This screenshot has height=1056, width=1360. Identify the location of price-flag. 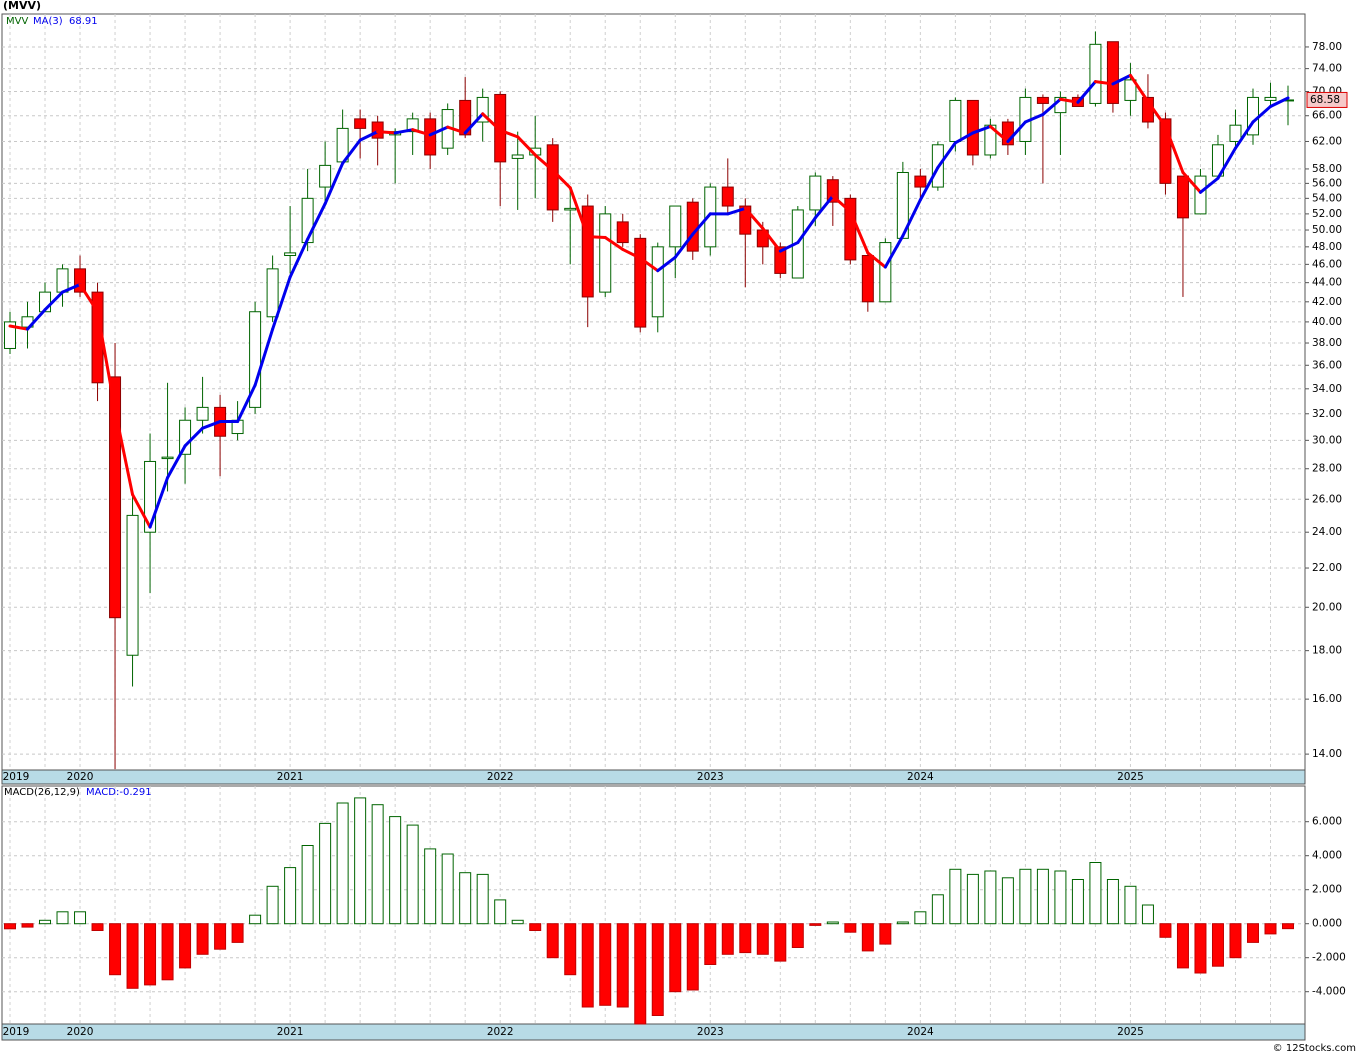
(1327, 99).